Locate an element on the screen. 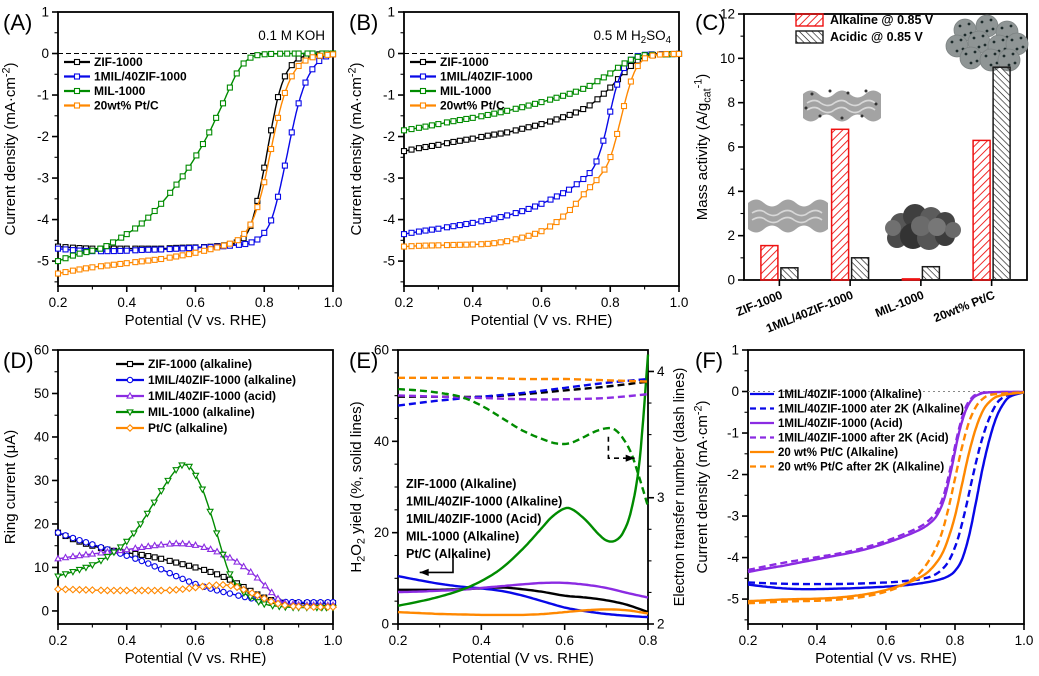 This screenshot has width=1039, height=676. series-MIL-1000 yield is located at coordinates (523, 480).